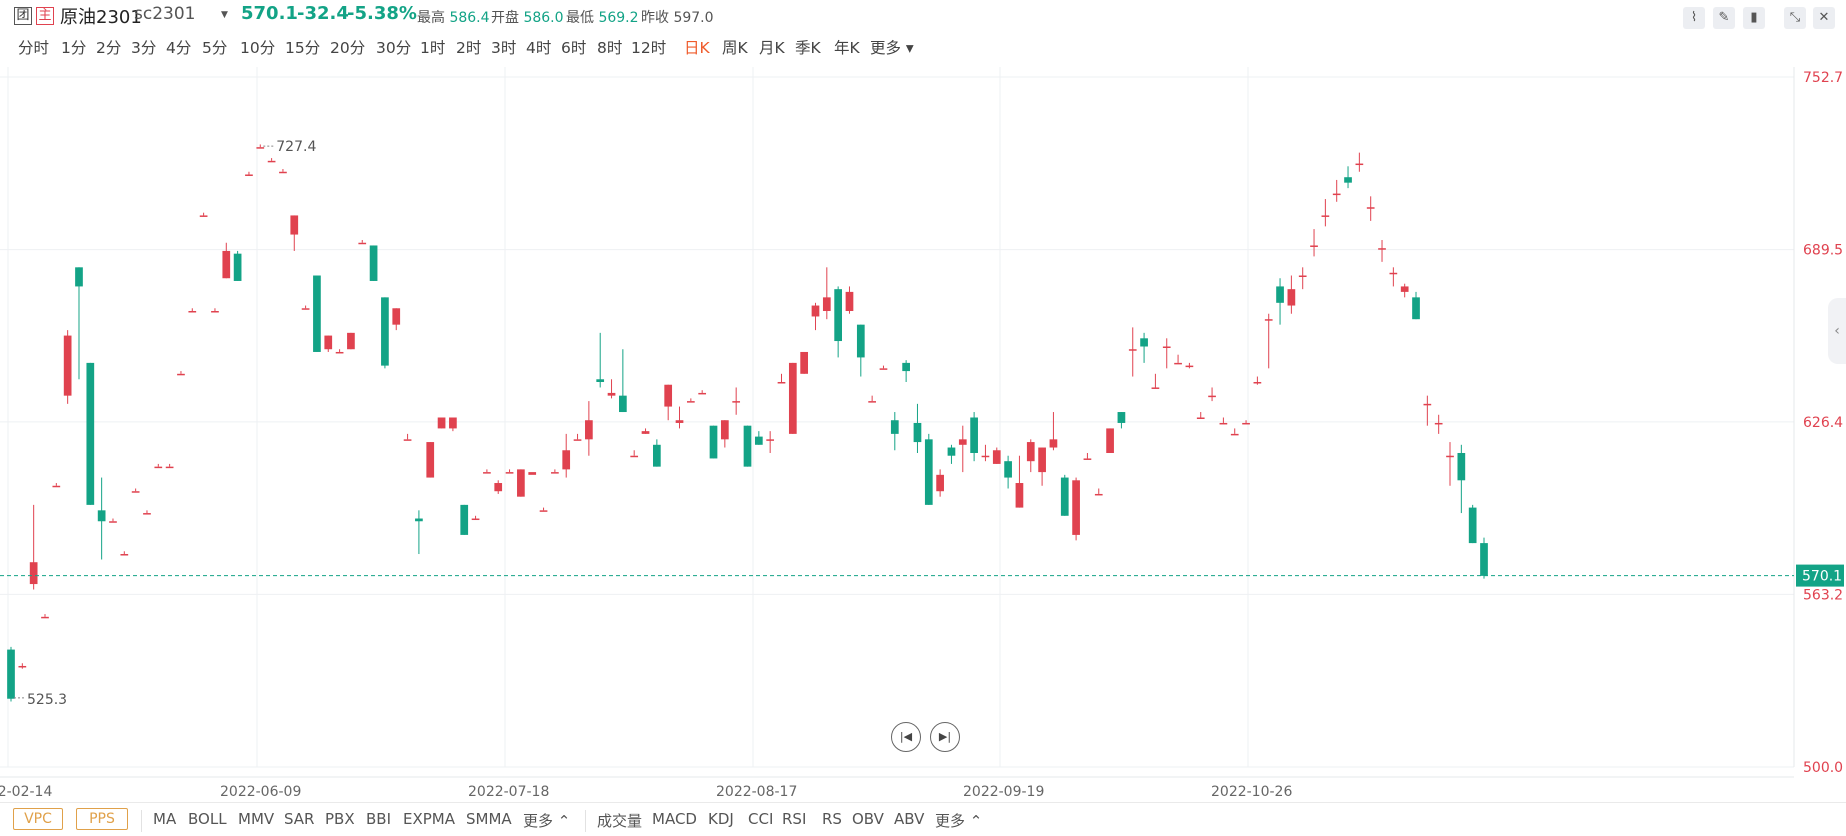  I want to click on sub-indicator-4: RSI, so click(794, 819).